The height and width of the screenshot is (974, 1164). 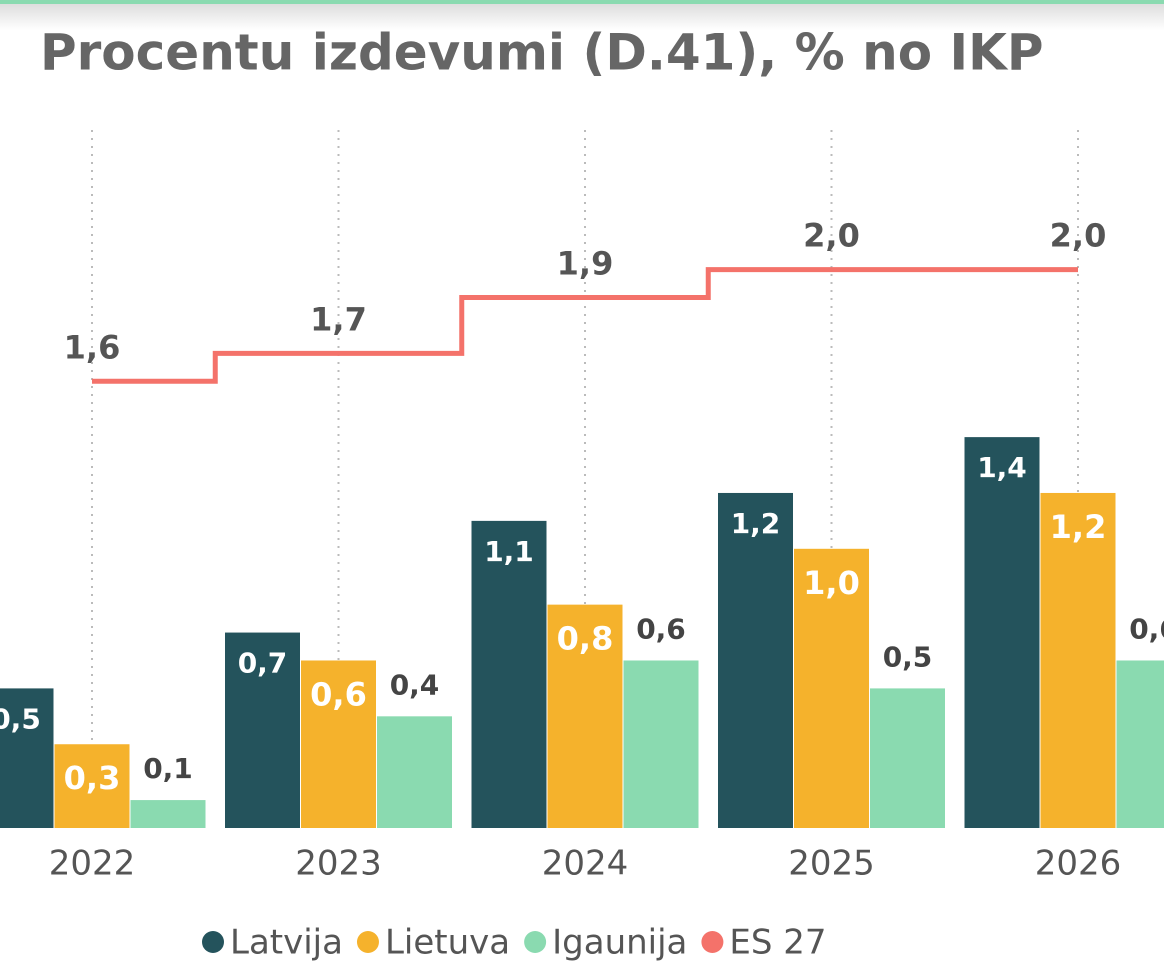 What do you see at coordinates (92, 347) in the screenshot?
I see `data-label: 1,6` at bounding box center [92, 347].